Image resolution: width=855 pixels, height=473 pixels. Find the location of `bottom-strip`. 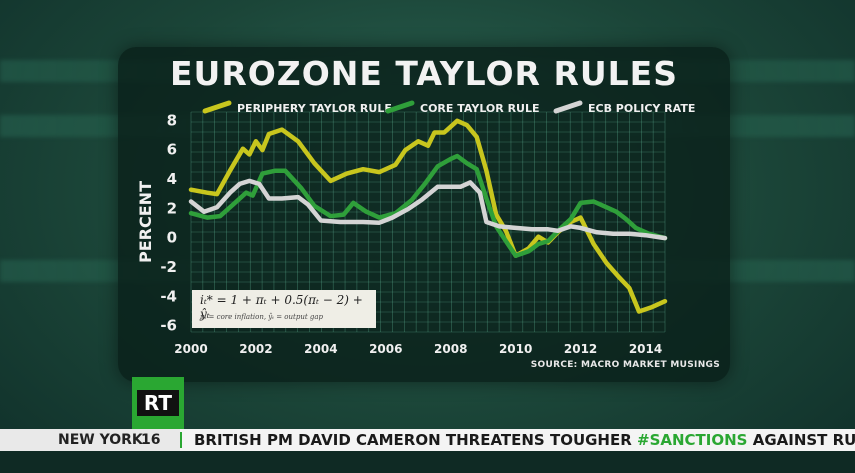

bottom-strip is located at coordinates (427, 462).